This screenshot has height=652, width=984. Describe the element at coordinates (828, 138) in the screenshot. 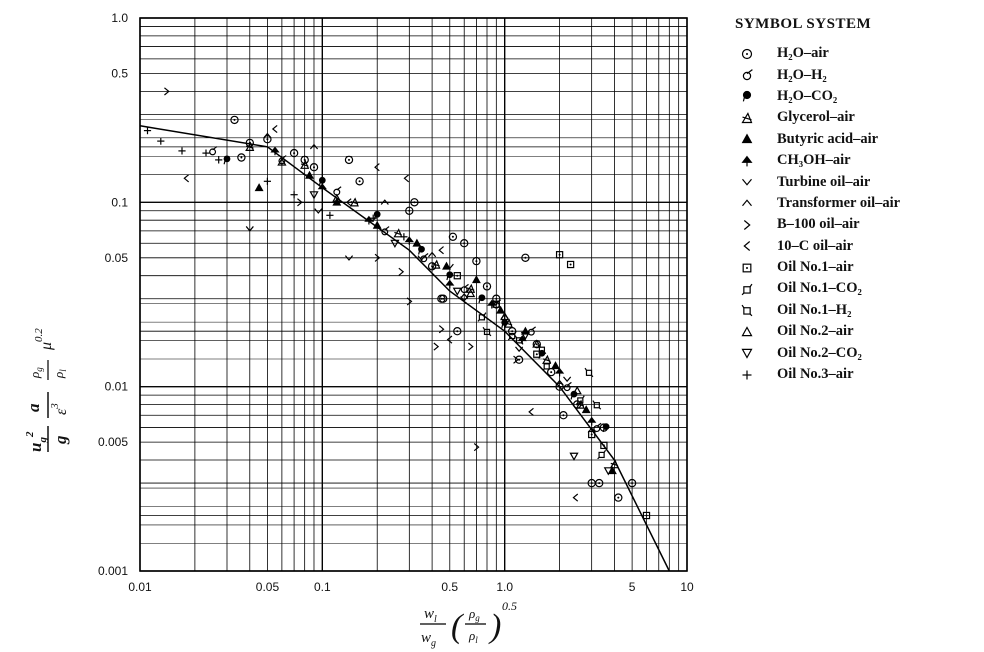

I see `legend-label: Butyric acid–air` at that location.